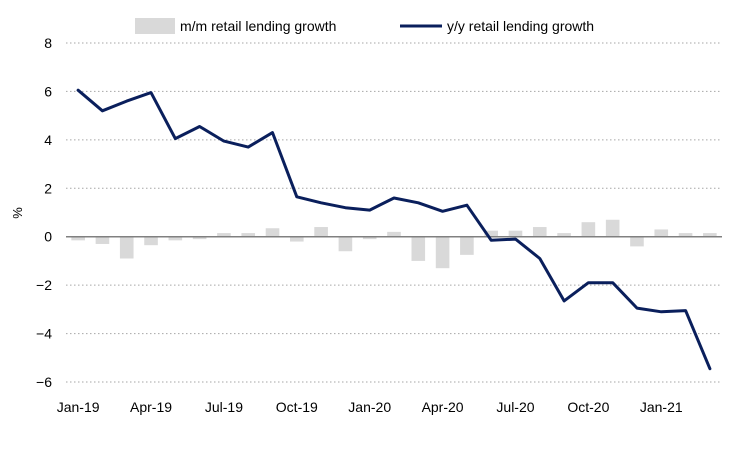 Image resolution: width=750 pixels, height=455 pixels. What do you see at coordinates (78, 407) in the screenshot?
I see `x-tick-label: Jan-19` at bounding box center [78, 407].